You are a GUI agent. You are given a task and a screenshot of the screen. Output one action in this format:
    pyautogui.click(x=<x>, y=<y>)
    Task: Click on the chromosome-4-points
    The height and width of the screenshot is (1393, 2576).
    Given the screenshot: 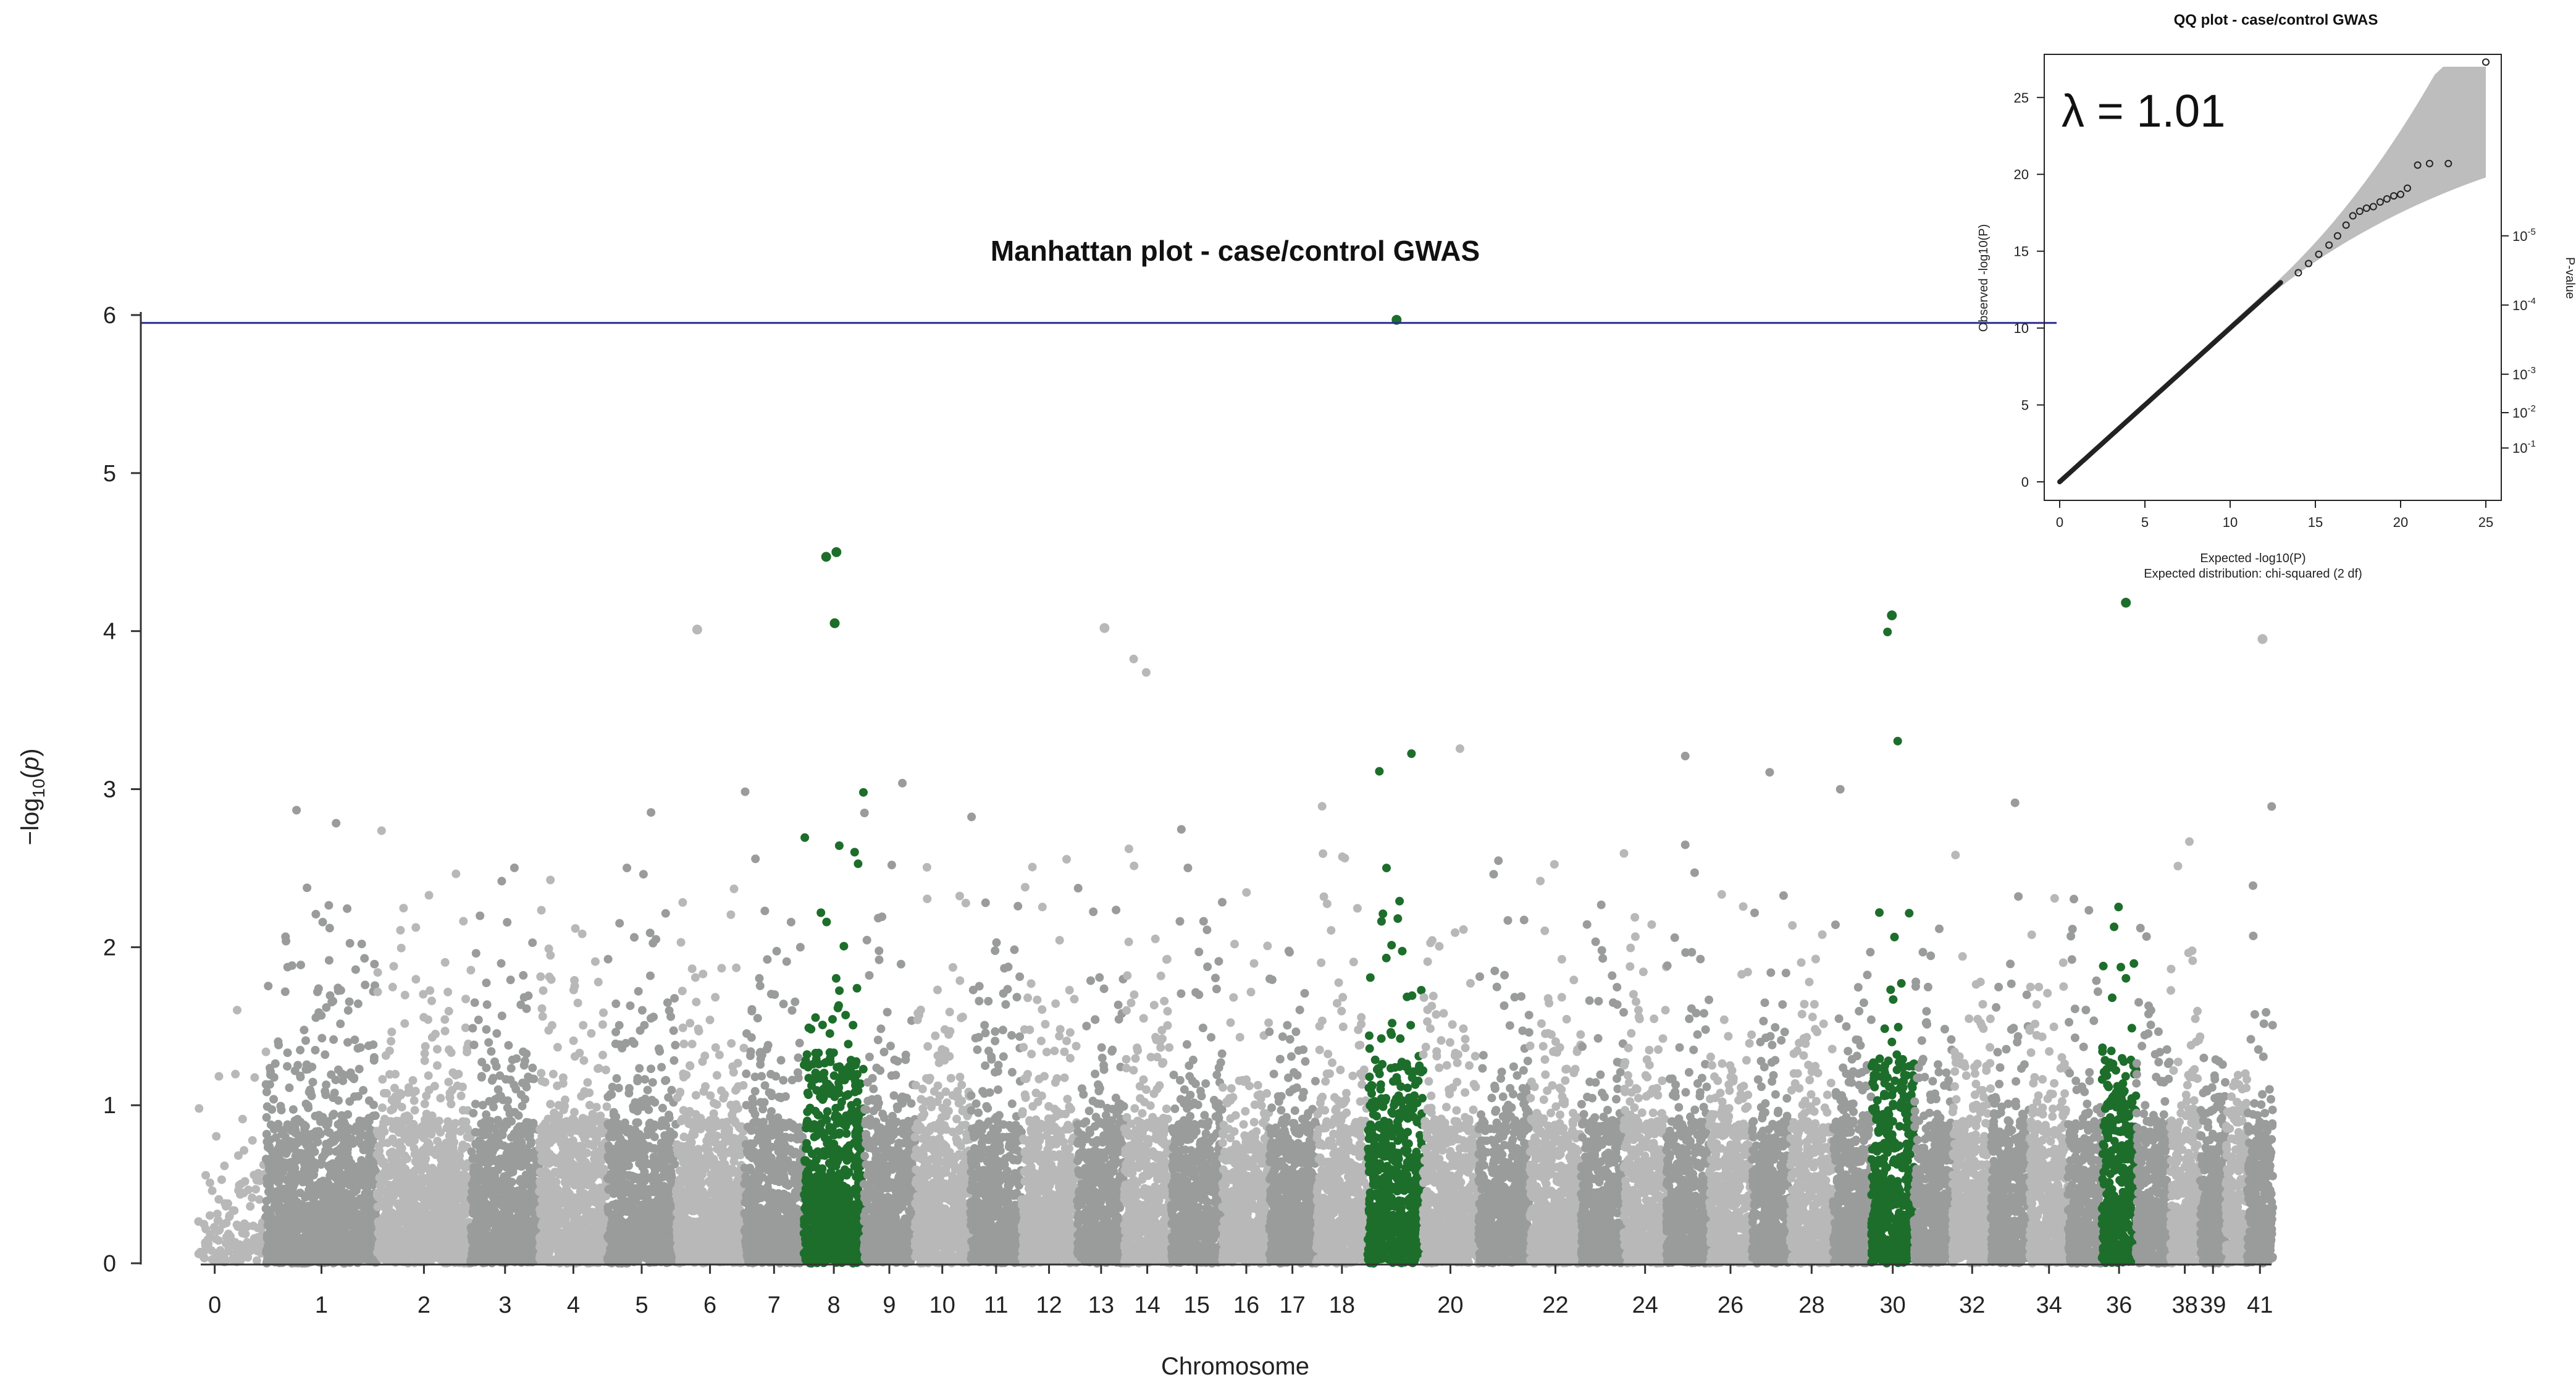 What is the action you would take?
    pyautogui.click(x=573, y=1072)
    